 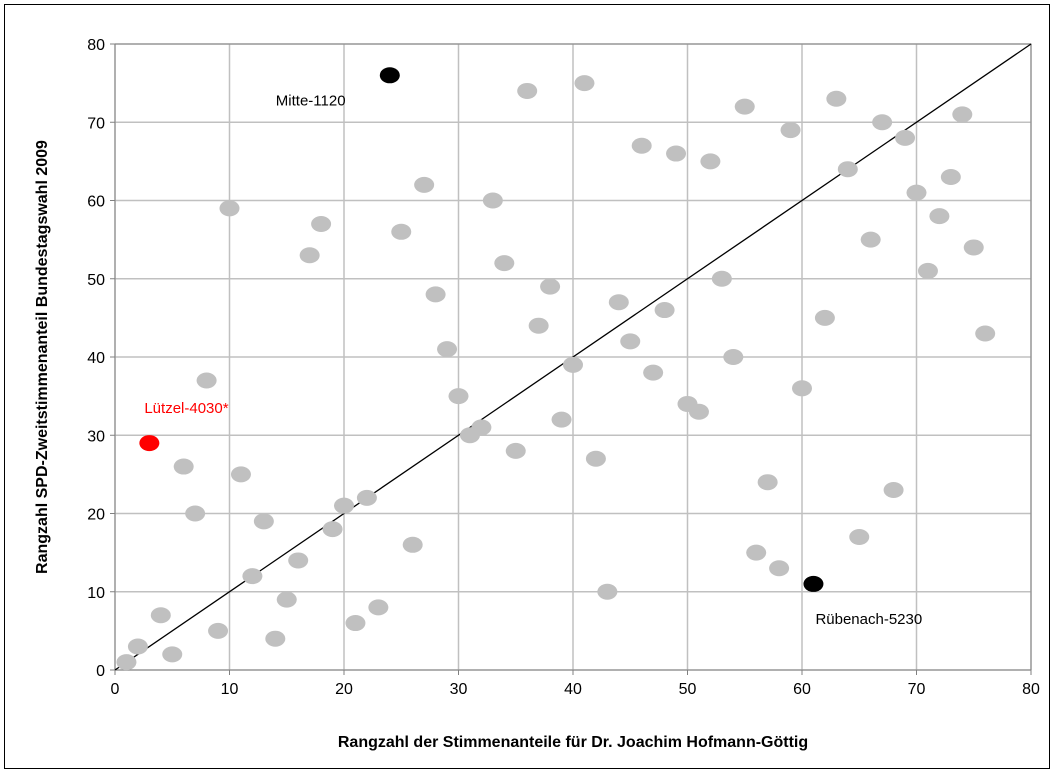 I want to click on x-tick-label: 20, so click(x=344, y=689).